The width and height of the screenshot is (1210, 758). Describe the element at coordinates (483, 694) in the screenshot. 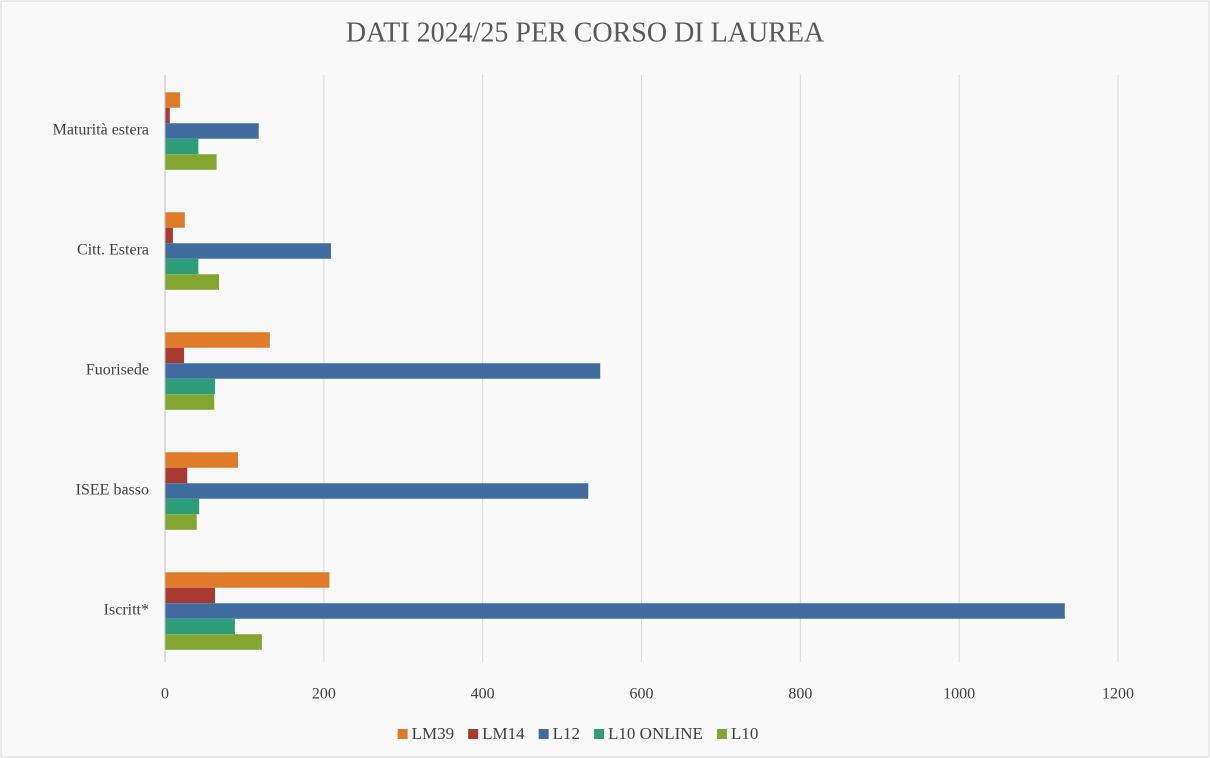

I see `x-tick-label: 400` at that location.